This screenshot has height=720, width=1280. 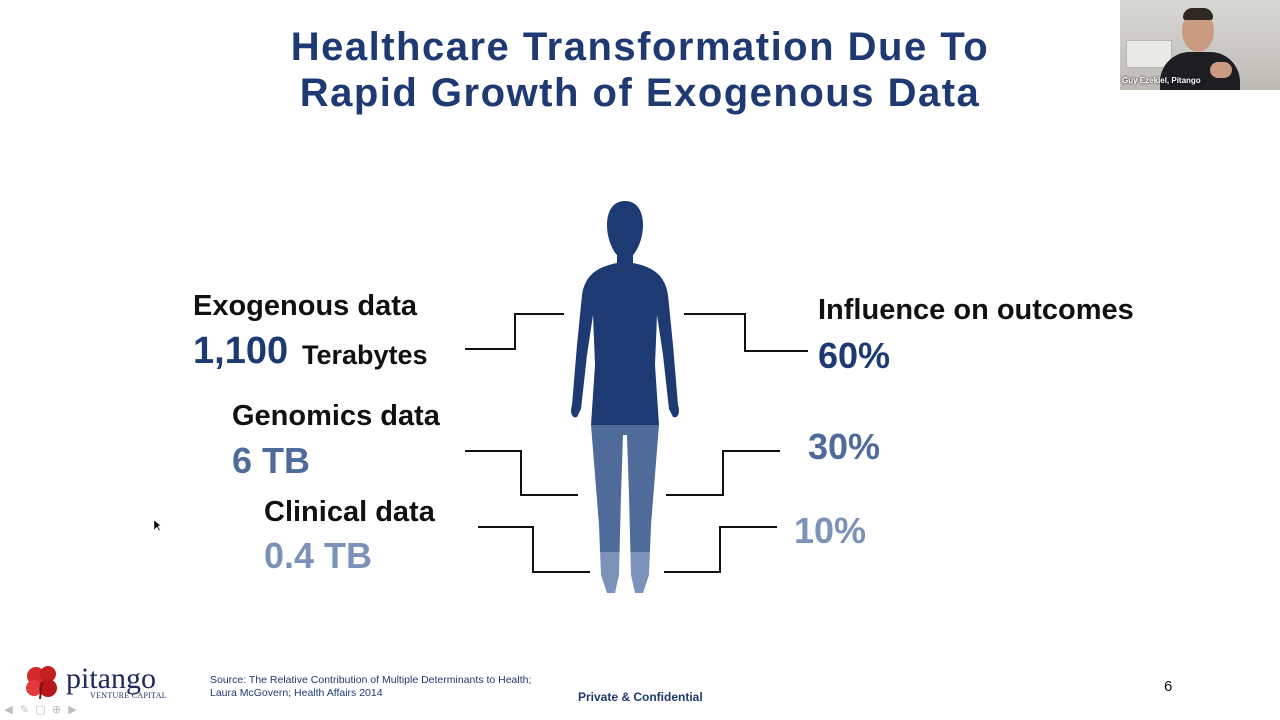 What do you see at coordinates (365, 355) in the screenshot?
I see `exogenous-data-unit: Terabytes` at bounding box center [365, 355].